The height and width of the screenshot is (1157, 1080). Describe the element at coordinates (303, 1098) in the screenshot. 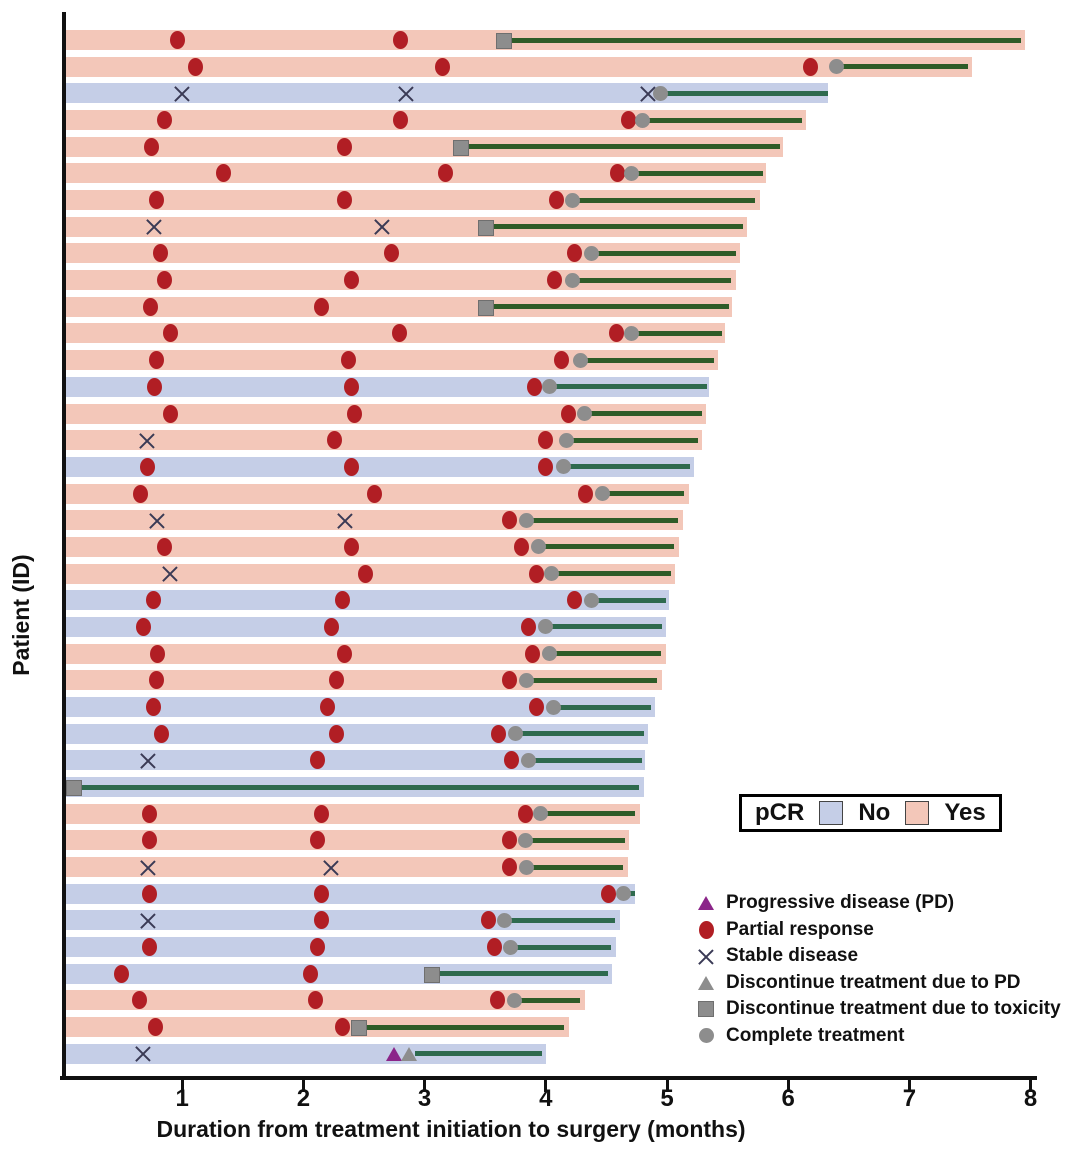

I see `x-tick-label: 2` at that location.